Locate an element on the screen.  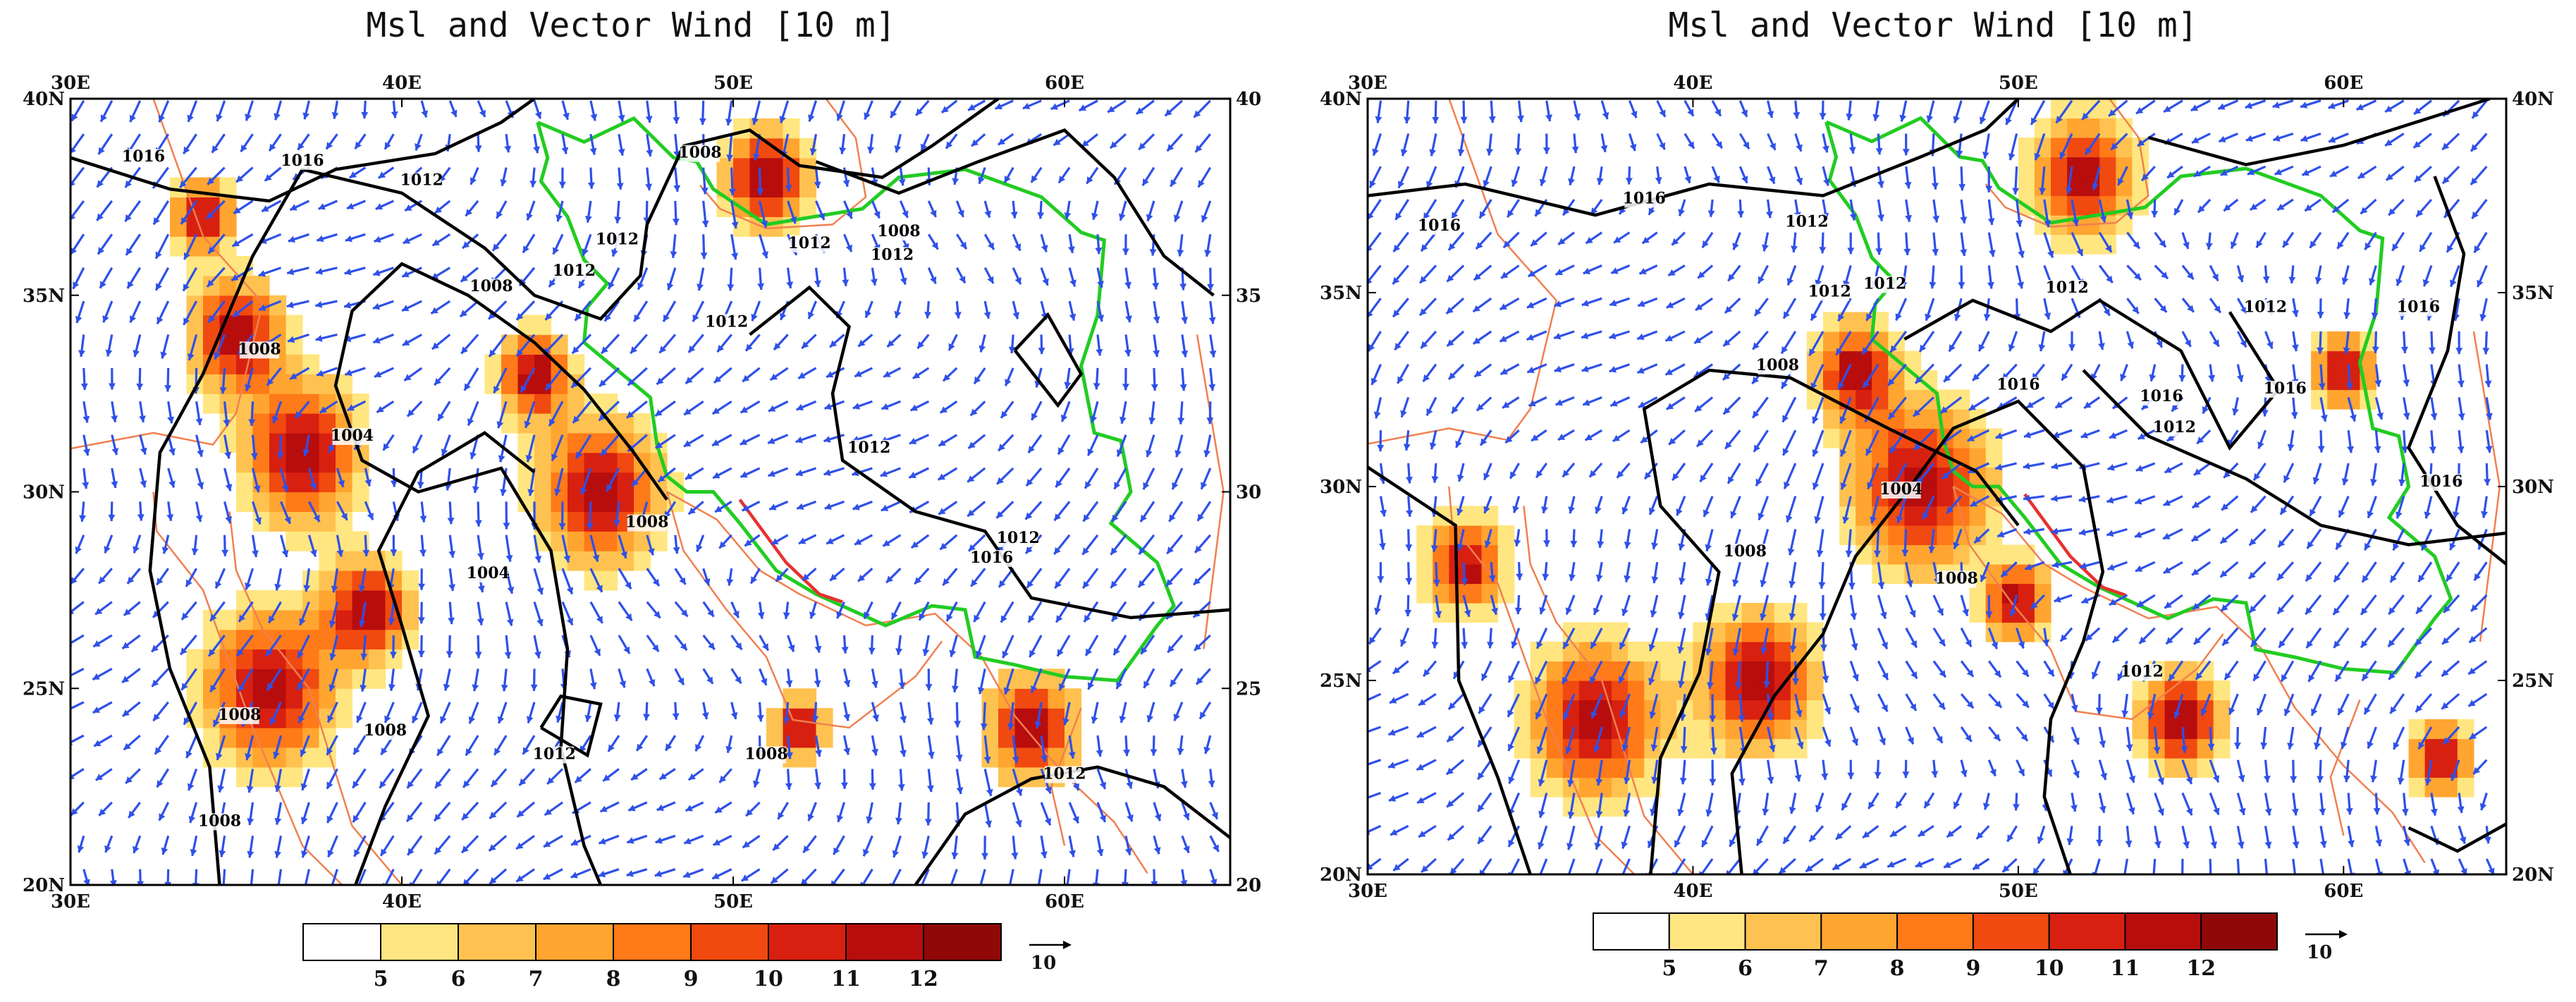
wind-vector is located at coordinates (2210, 870).